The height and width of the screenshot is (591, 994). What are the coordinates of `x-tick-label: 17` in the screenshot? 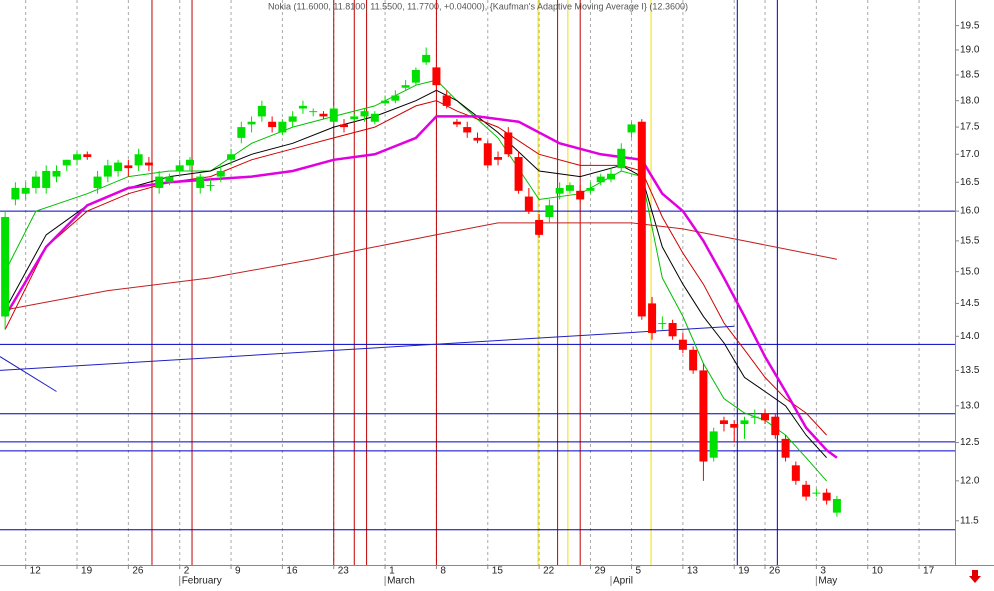 It's located at (929, 571).